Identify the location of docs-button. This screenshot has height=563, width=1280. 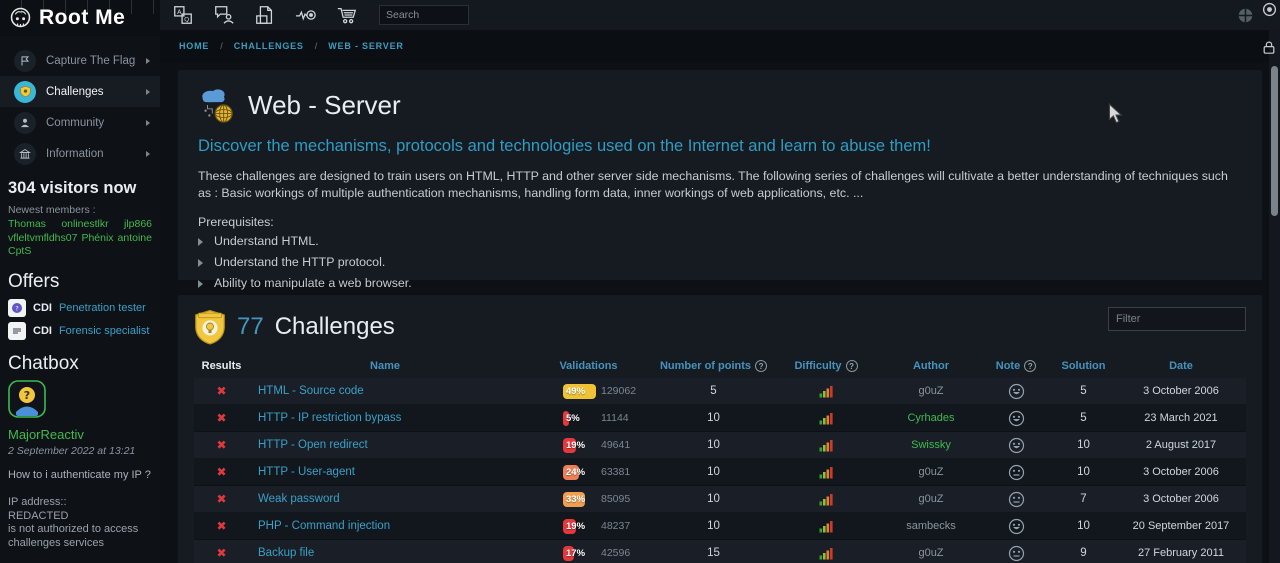
(265, 15).